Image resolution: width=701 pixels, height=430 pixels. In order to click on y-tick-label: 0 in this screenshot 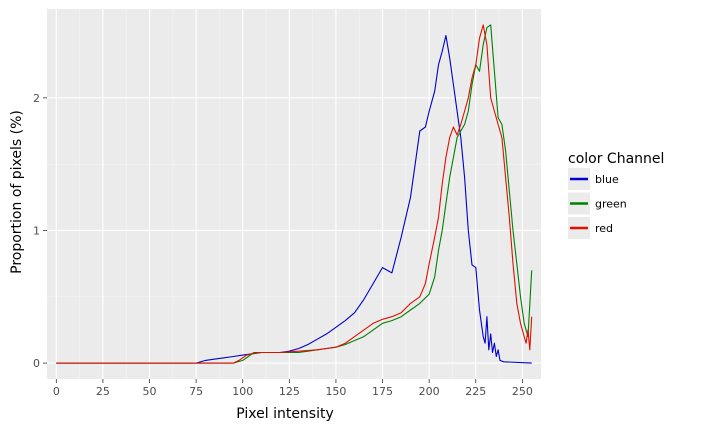, I will do `click(36, 363)`.